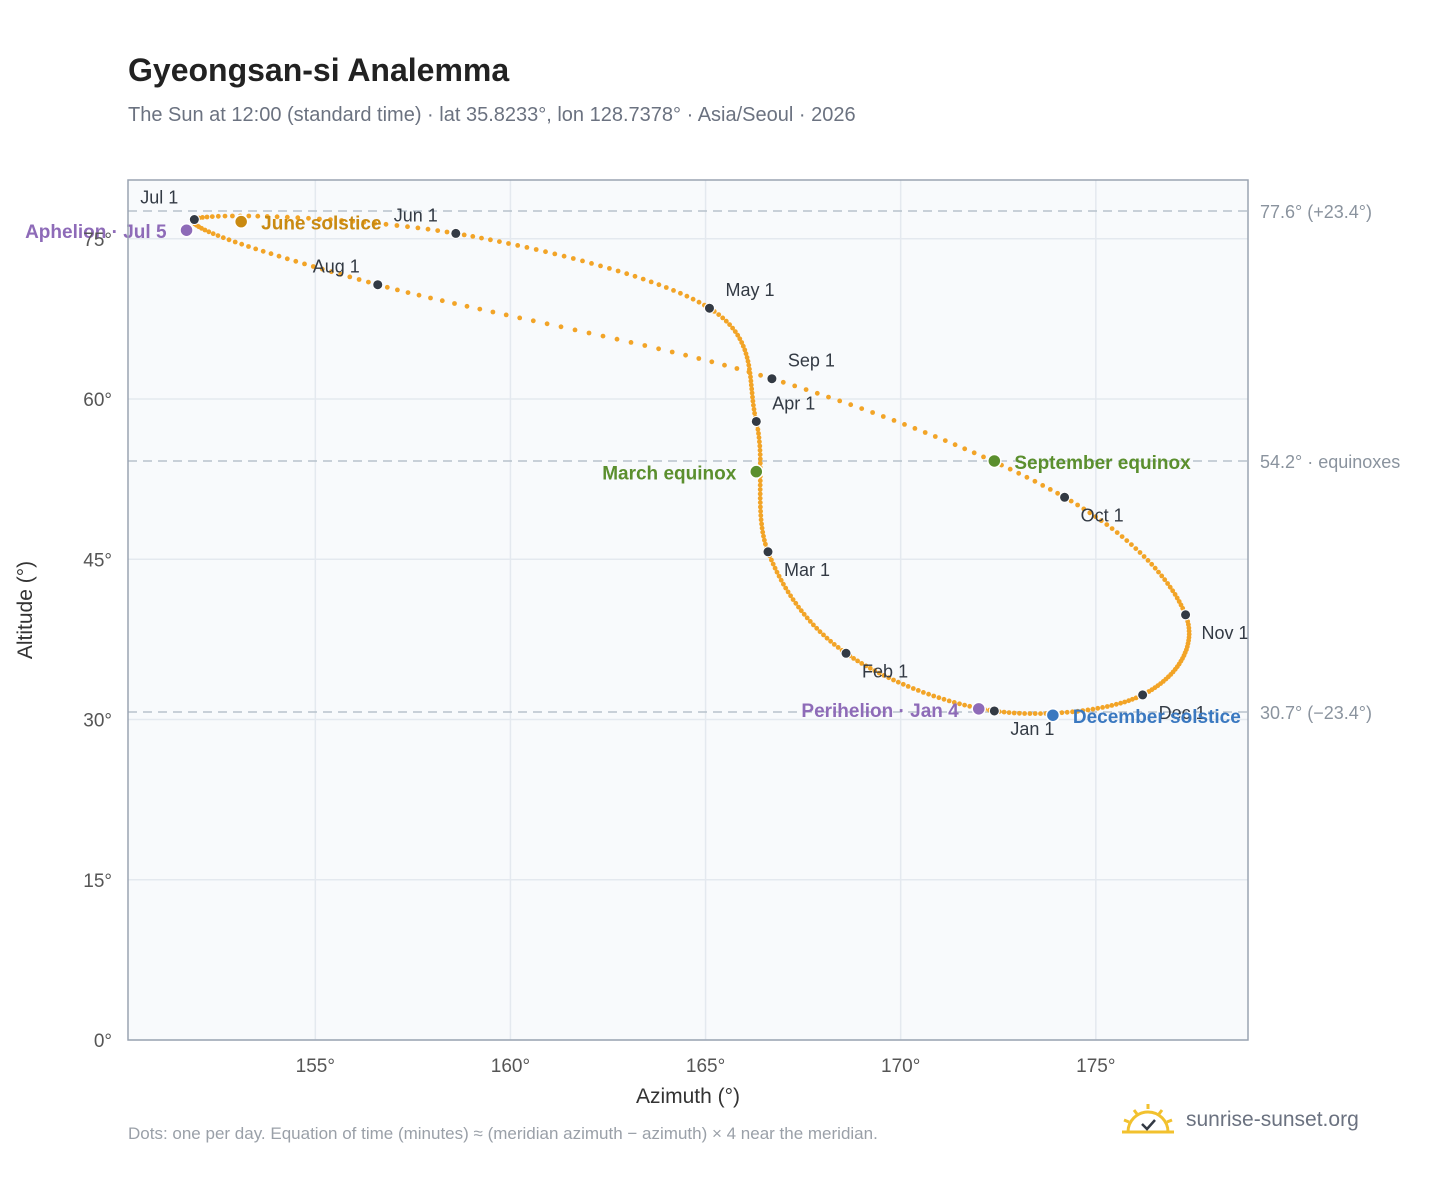 This screenshot has width=1448, height=1188. I want to click on brand: sunrise-sunset.org, so click(1239, 1120).